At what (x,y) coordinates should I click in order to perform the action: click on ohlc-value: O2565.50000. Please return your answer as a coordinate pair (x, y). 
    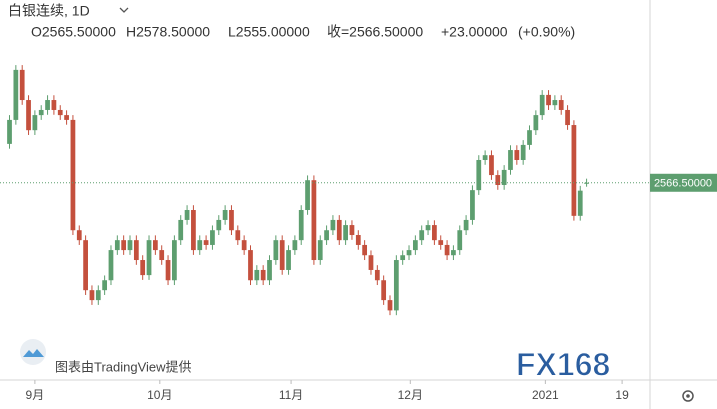
    Looking at the image, I should click on (73, 32).